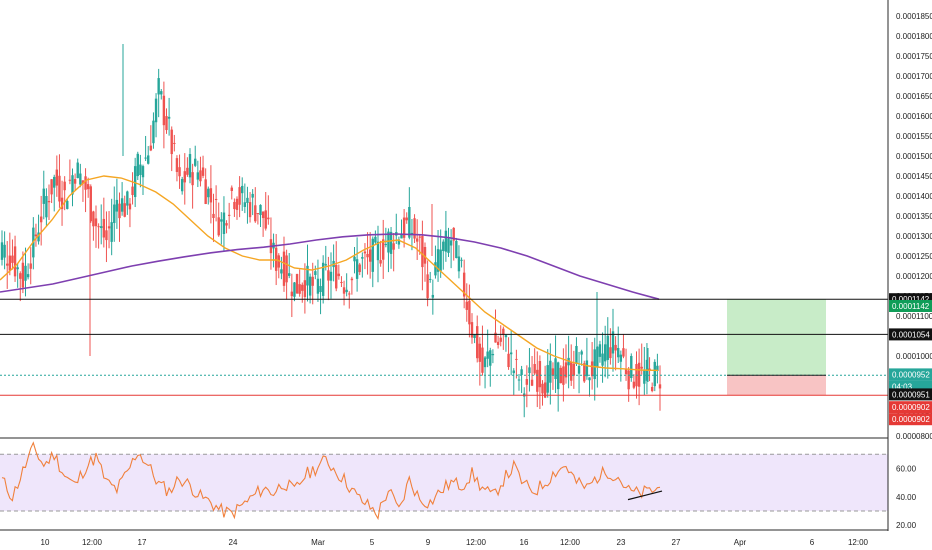  Describe the element at coordinates (45, 542) in the screenshot. I see `time-tick-label: 10` at that location.